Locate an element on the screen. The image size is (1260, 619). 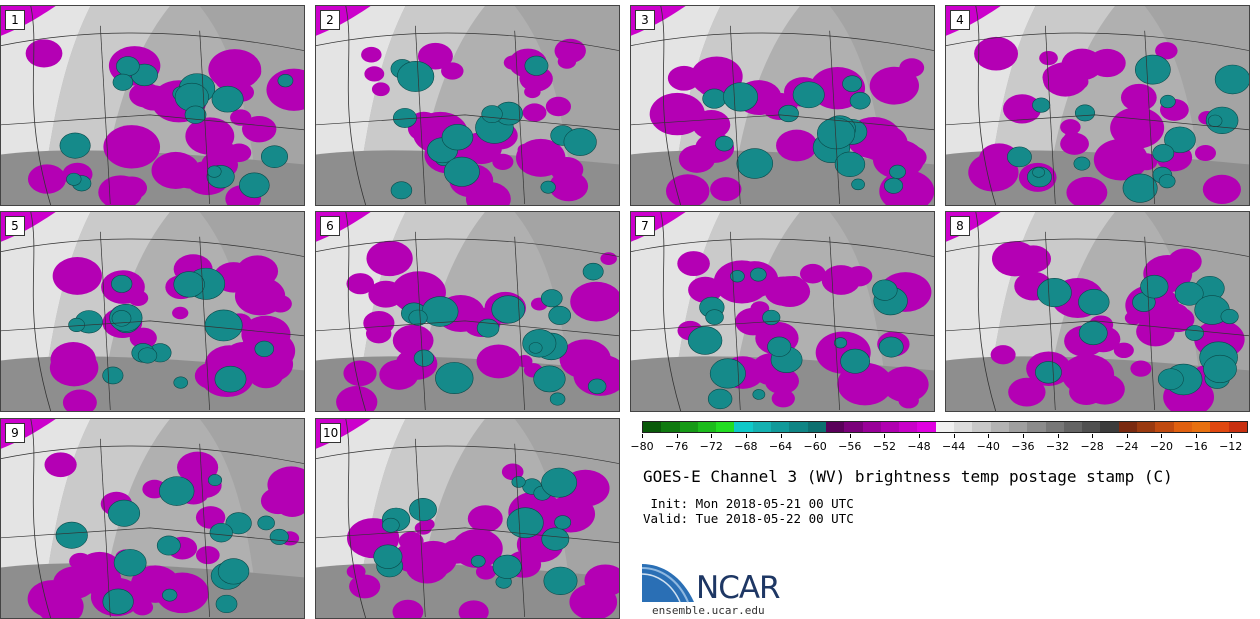
member-number: 2 is located at coordinates (330, 20).